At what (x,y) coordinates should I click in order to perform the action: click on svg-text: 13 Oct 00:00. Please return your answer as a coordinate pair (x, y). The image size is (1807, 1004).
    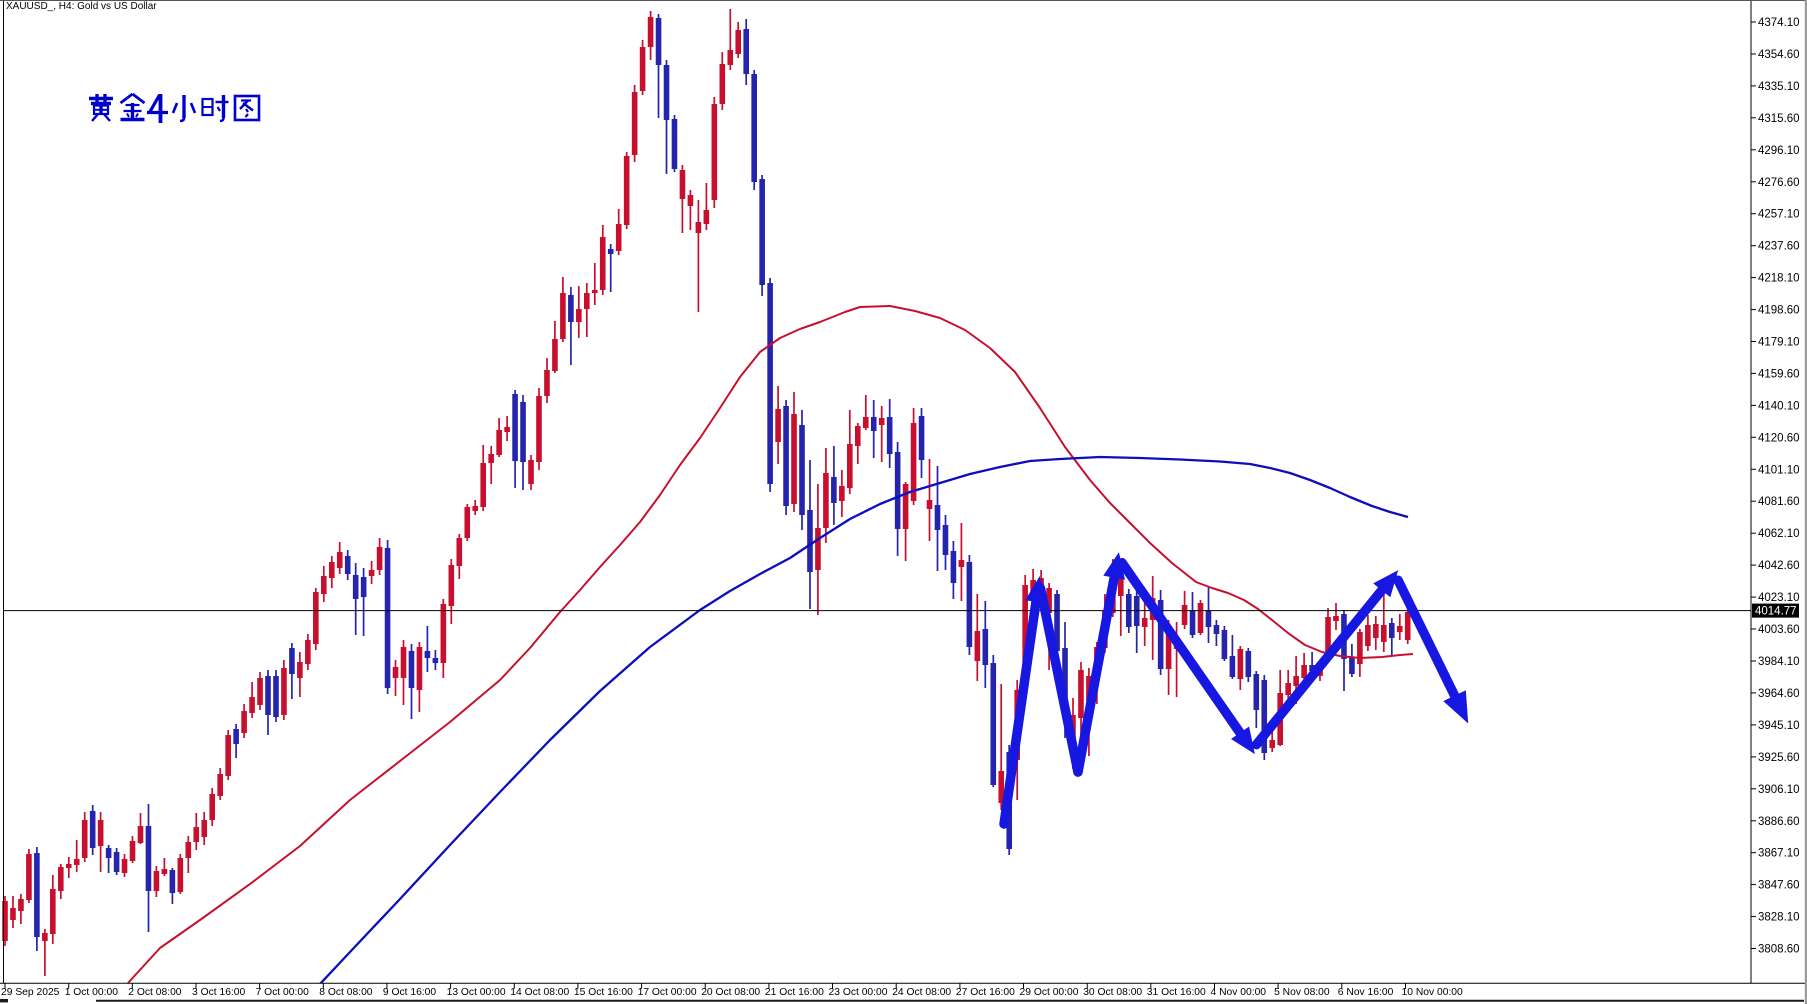
    Looking at the image, I should click on (476, 992).